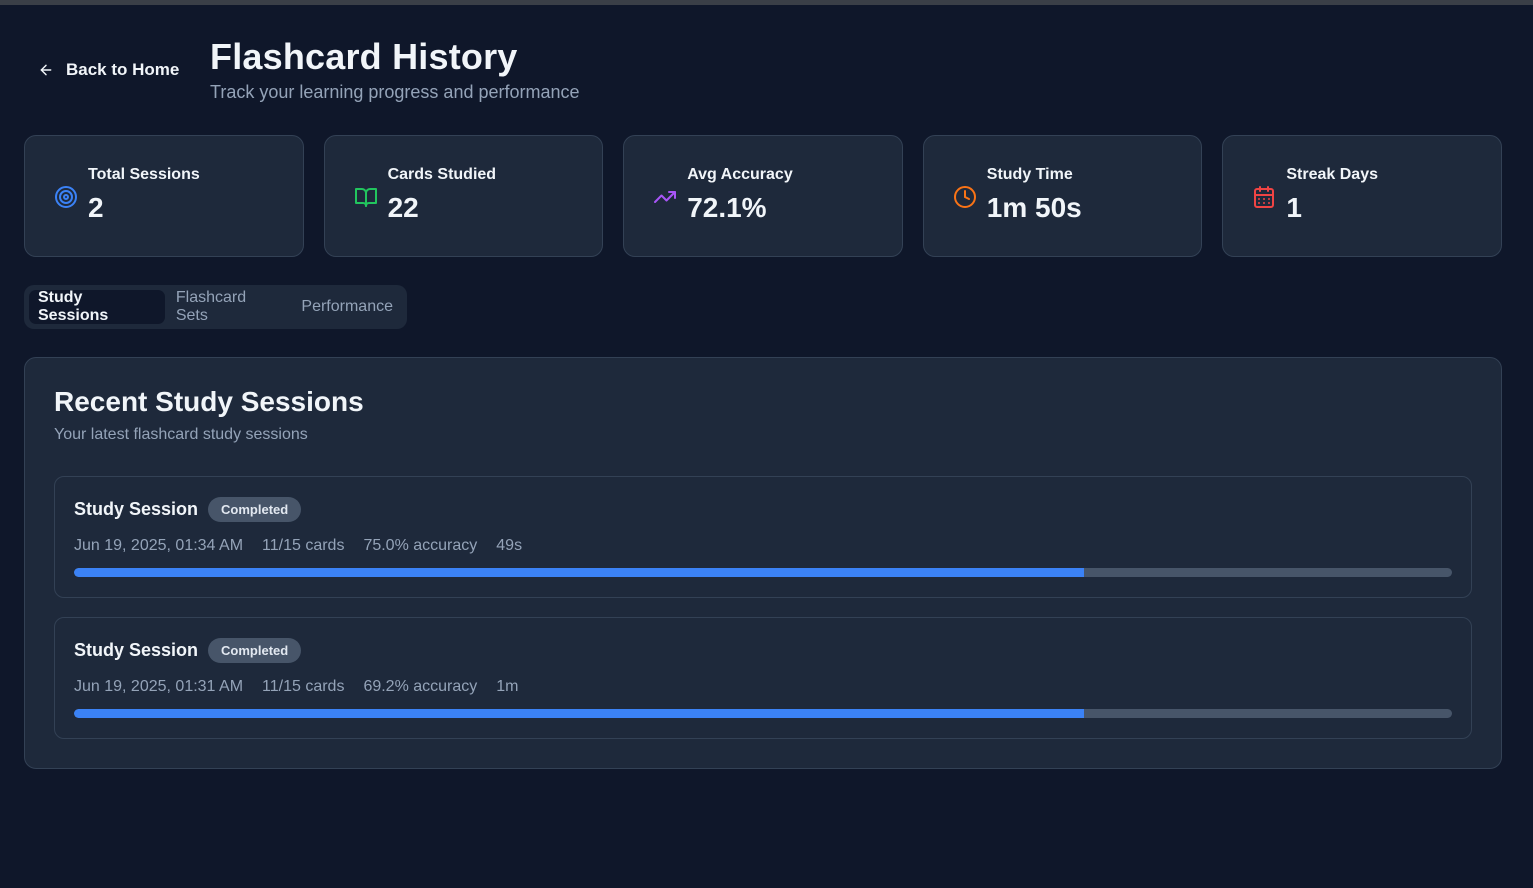 The image size is (1533, 888). I want to click on stat-value: 22, so click(403, 207).